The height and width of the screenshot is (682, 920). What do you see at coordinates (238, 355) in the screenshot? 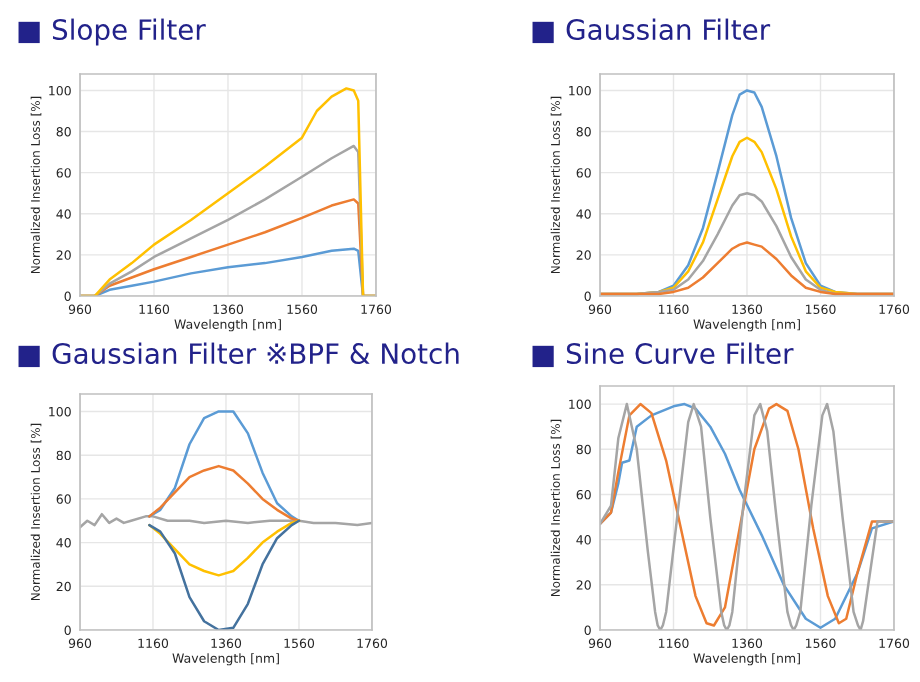
I see `chart-title: ■ Gaussian Filter ※BPF & Notch` at bounding box center [238, 355].